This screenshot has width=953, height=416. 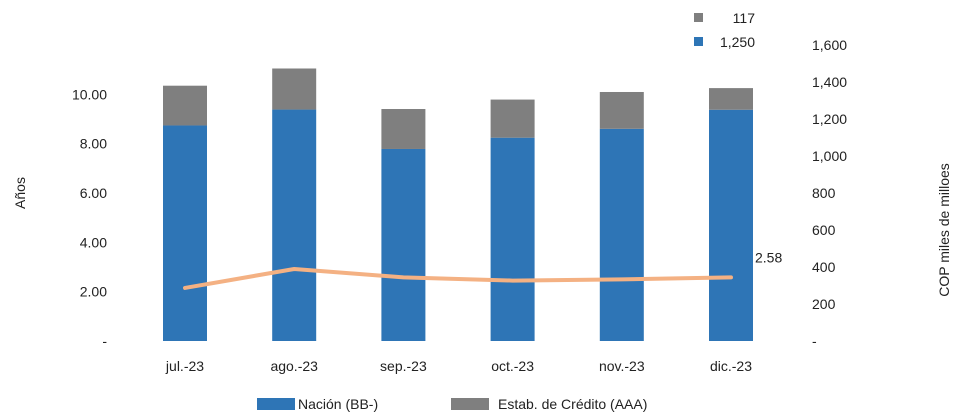 What do you see at coordinates (744, 18) in the screenshot?
I see `value-label-estab: 117` at bounding box center [744, 18].